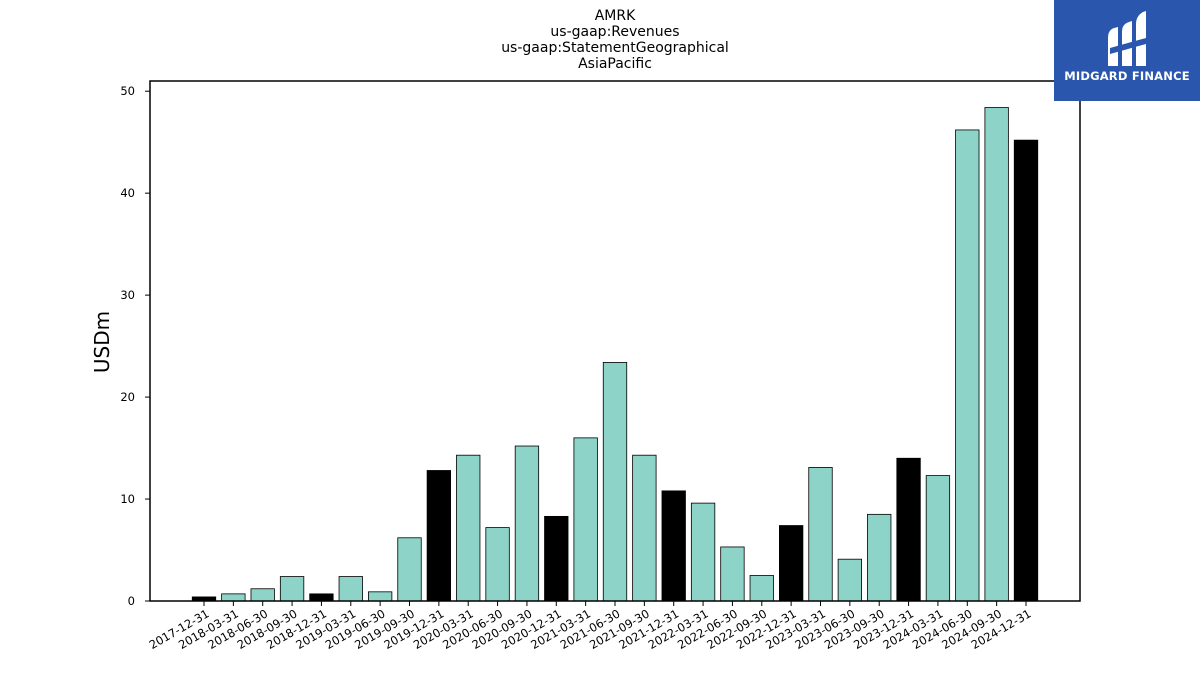 This screenshot has height=675, width=1200. Describe the element at coordinates (1127, 38) in the screenshot. I see `midgard-logo-icon` at that location.